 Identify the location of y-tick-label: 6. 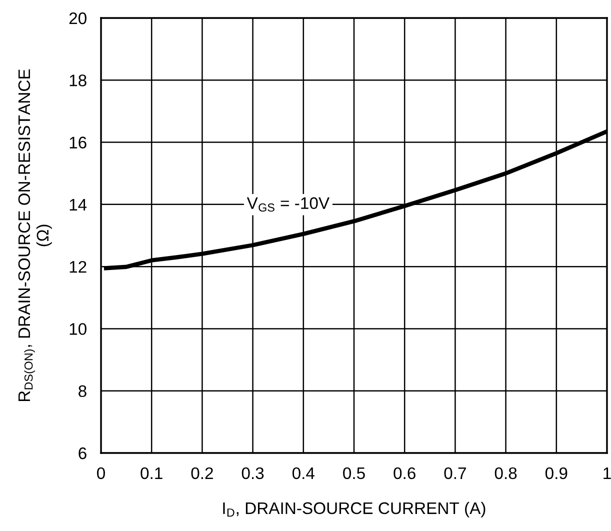
(82, 453).